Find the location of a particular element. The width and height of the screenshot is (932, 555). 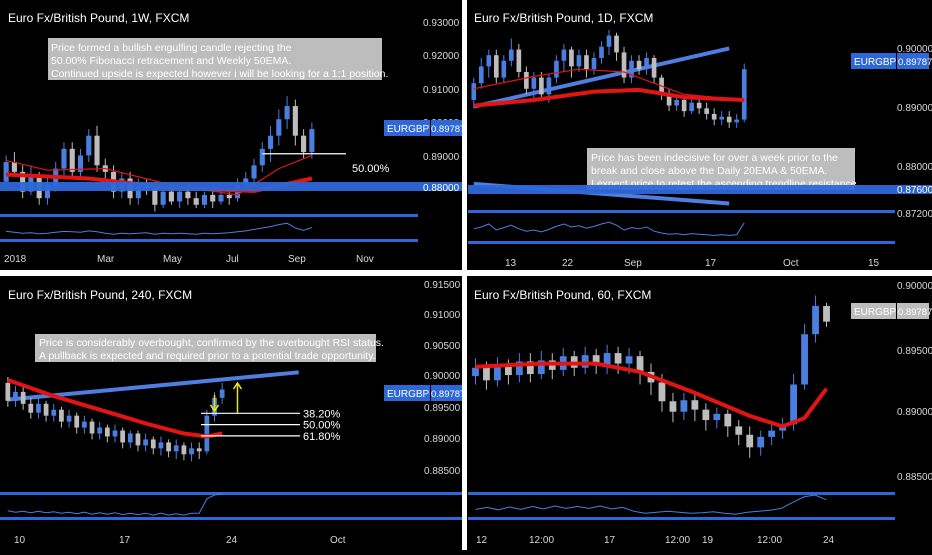

daily-time-tick: 22 is located at coordinates (568, 263).